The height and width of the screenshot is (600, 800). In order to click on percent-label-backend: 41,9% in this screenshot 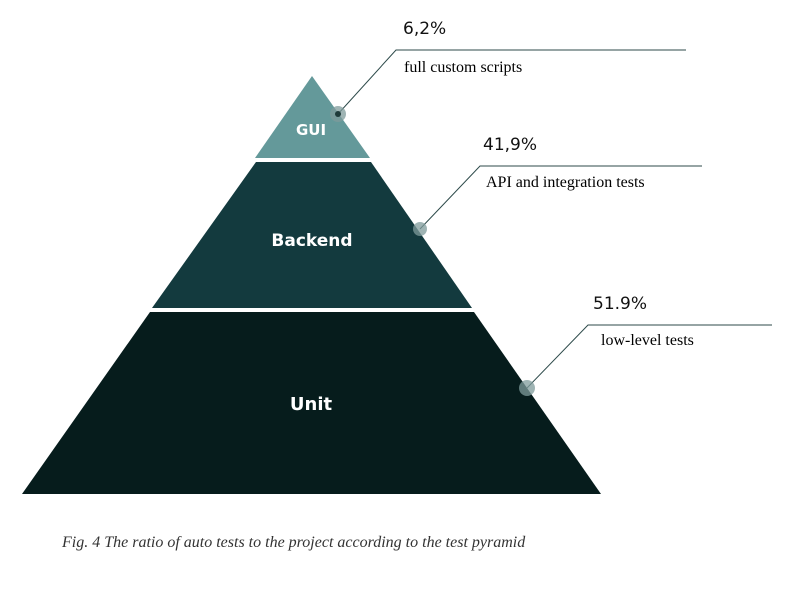, I will do `click(510, 145)`.